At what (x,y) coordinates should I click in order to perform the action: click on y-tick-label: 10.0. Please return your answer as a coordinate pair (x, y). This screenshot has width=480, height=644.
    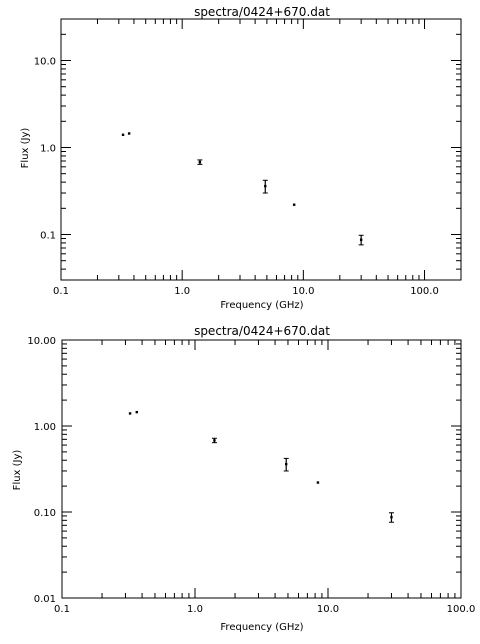
    Looking at the image, I should click on (45, 62).